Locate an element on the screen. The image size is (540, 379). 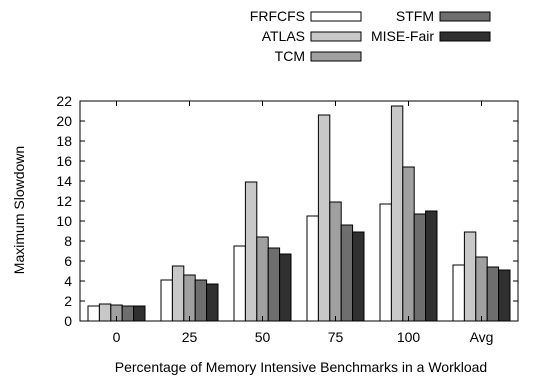
bar-mise-fair-avg is located at coordinates (504, 295).